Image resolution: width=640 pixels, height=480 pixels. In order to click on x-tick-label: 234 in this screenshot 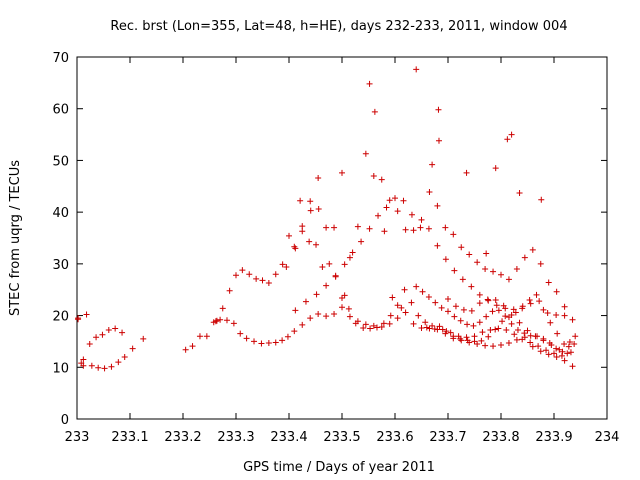, I will do `click(607, 437)`.